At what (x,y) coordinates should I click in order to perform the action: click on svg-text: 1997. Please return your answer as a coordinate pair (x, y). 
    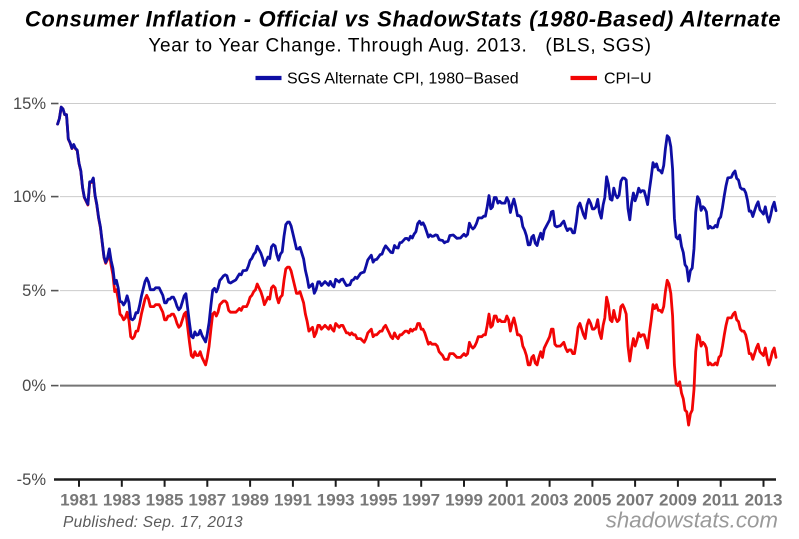
    Looking at the image, I should click on (421, 500).